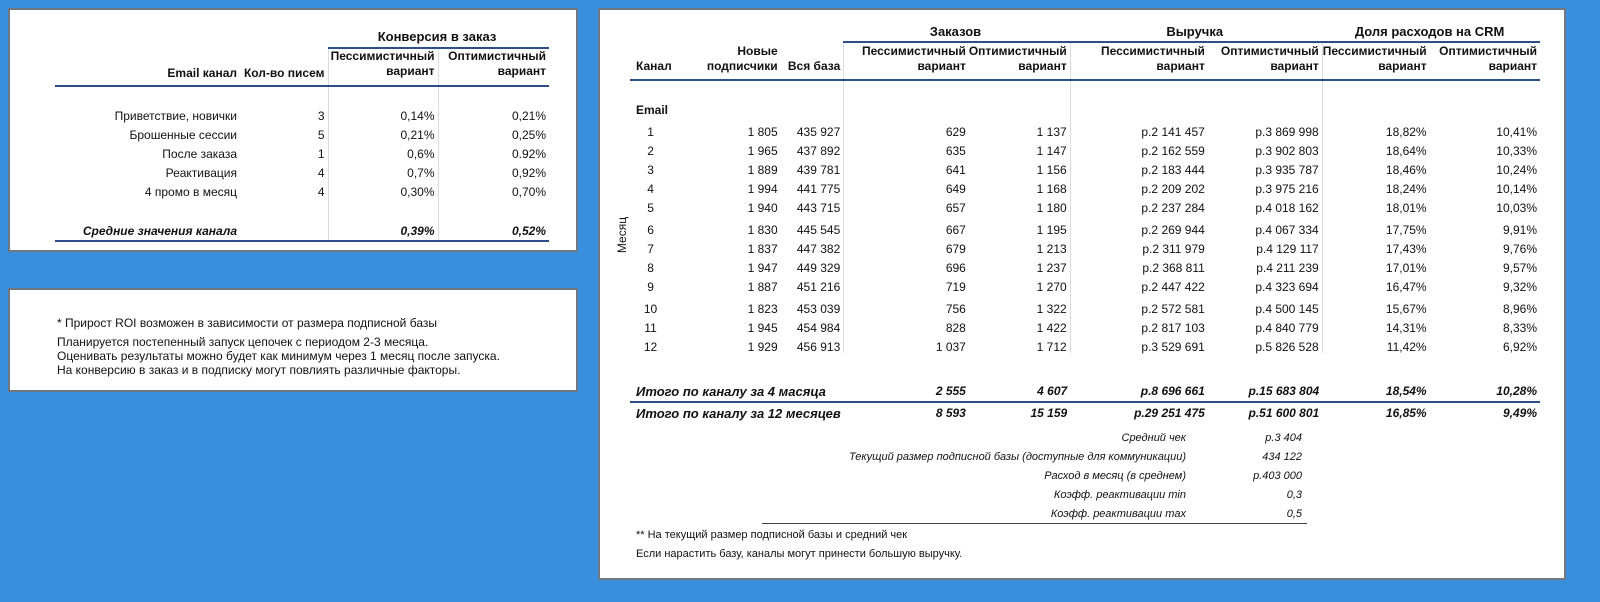  I want to click on conversion-row: 4 промо в месяц 4 0,30% 0,70%, so click(302, 191).